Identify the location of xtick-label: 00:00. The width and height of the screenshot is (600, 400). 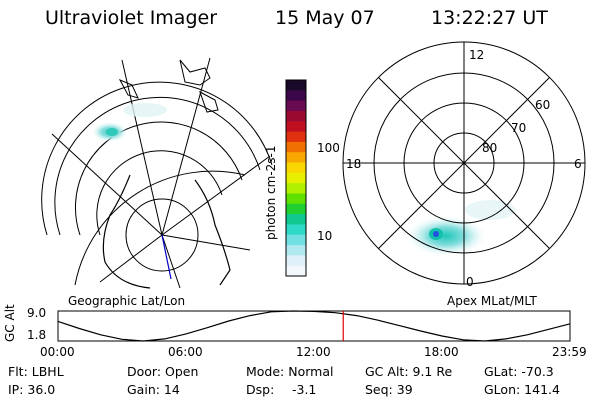
(57, 352).